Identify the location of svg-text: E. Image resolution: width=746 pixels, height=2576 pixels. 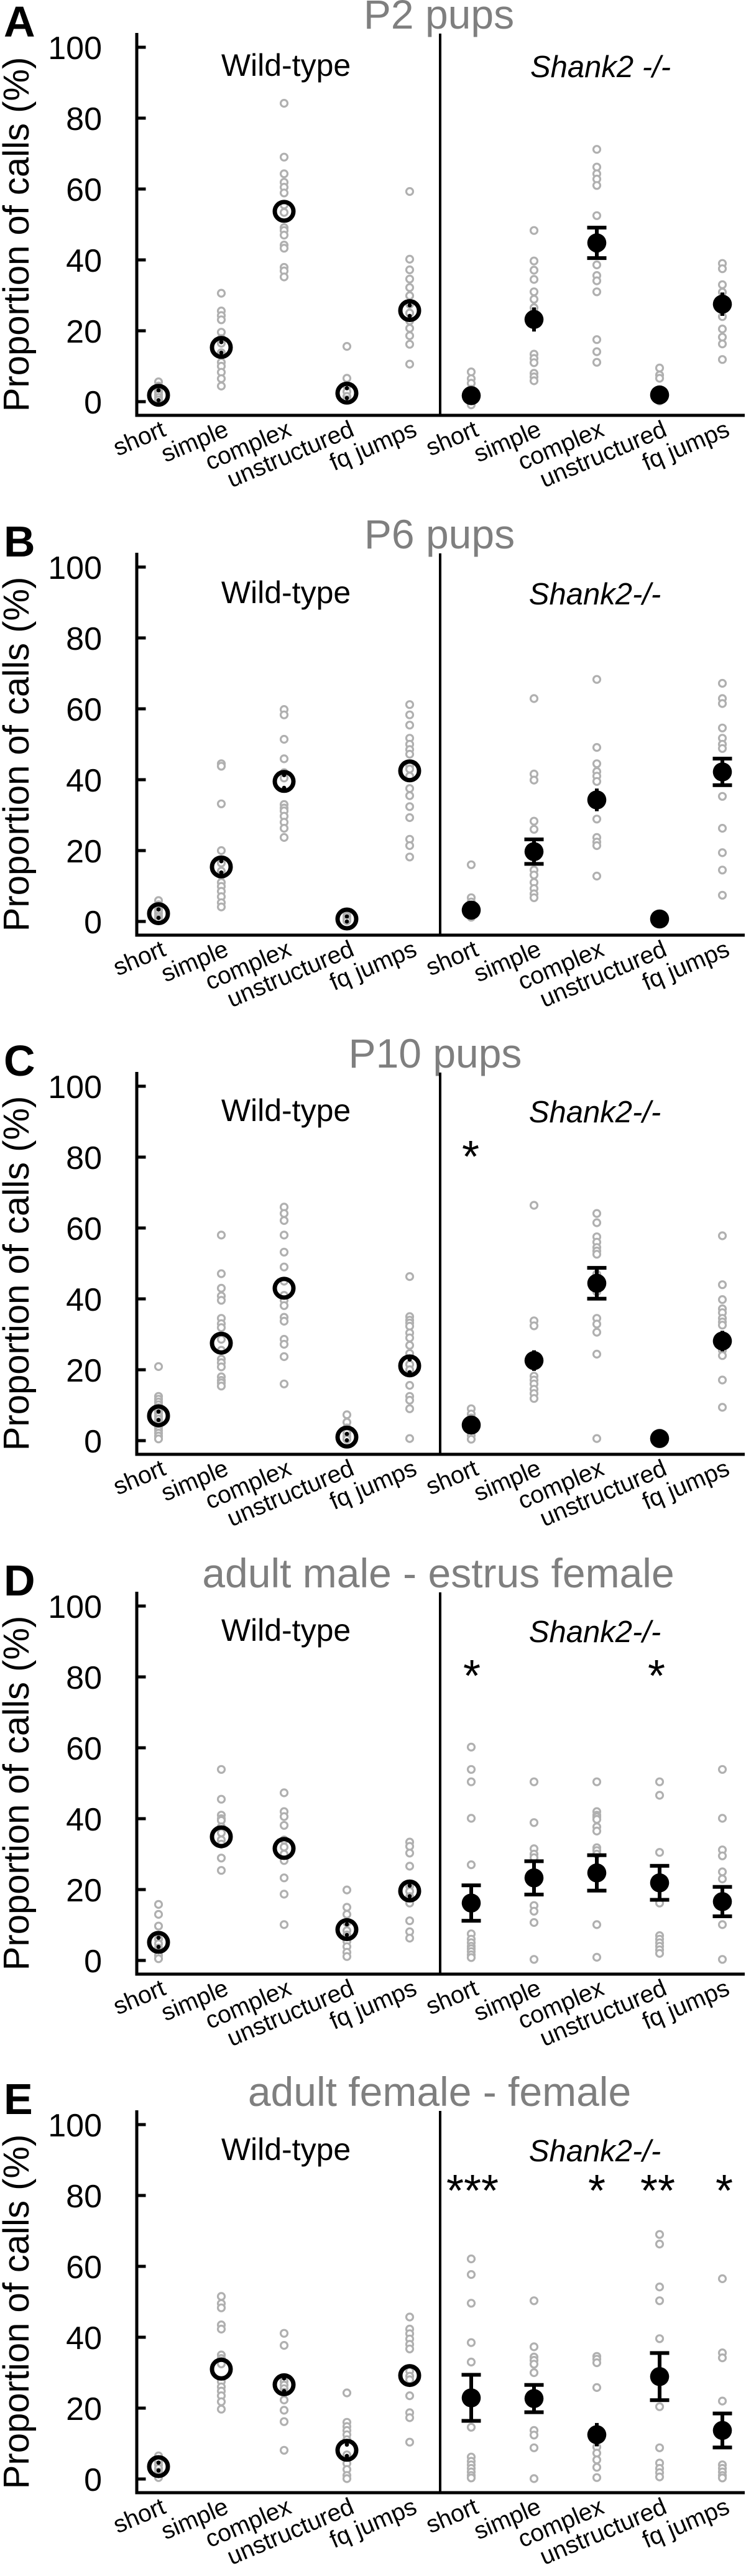
(18, 2099).